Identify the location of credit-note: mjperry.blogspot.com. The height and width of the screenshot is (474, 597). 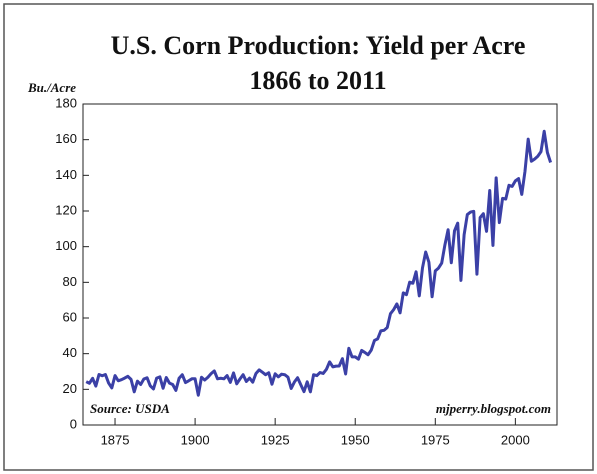
(493, 408).